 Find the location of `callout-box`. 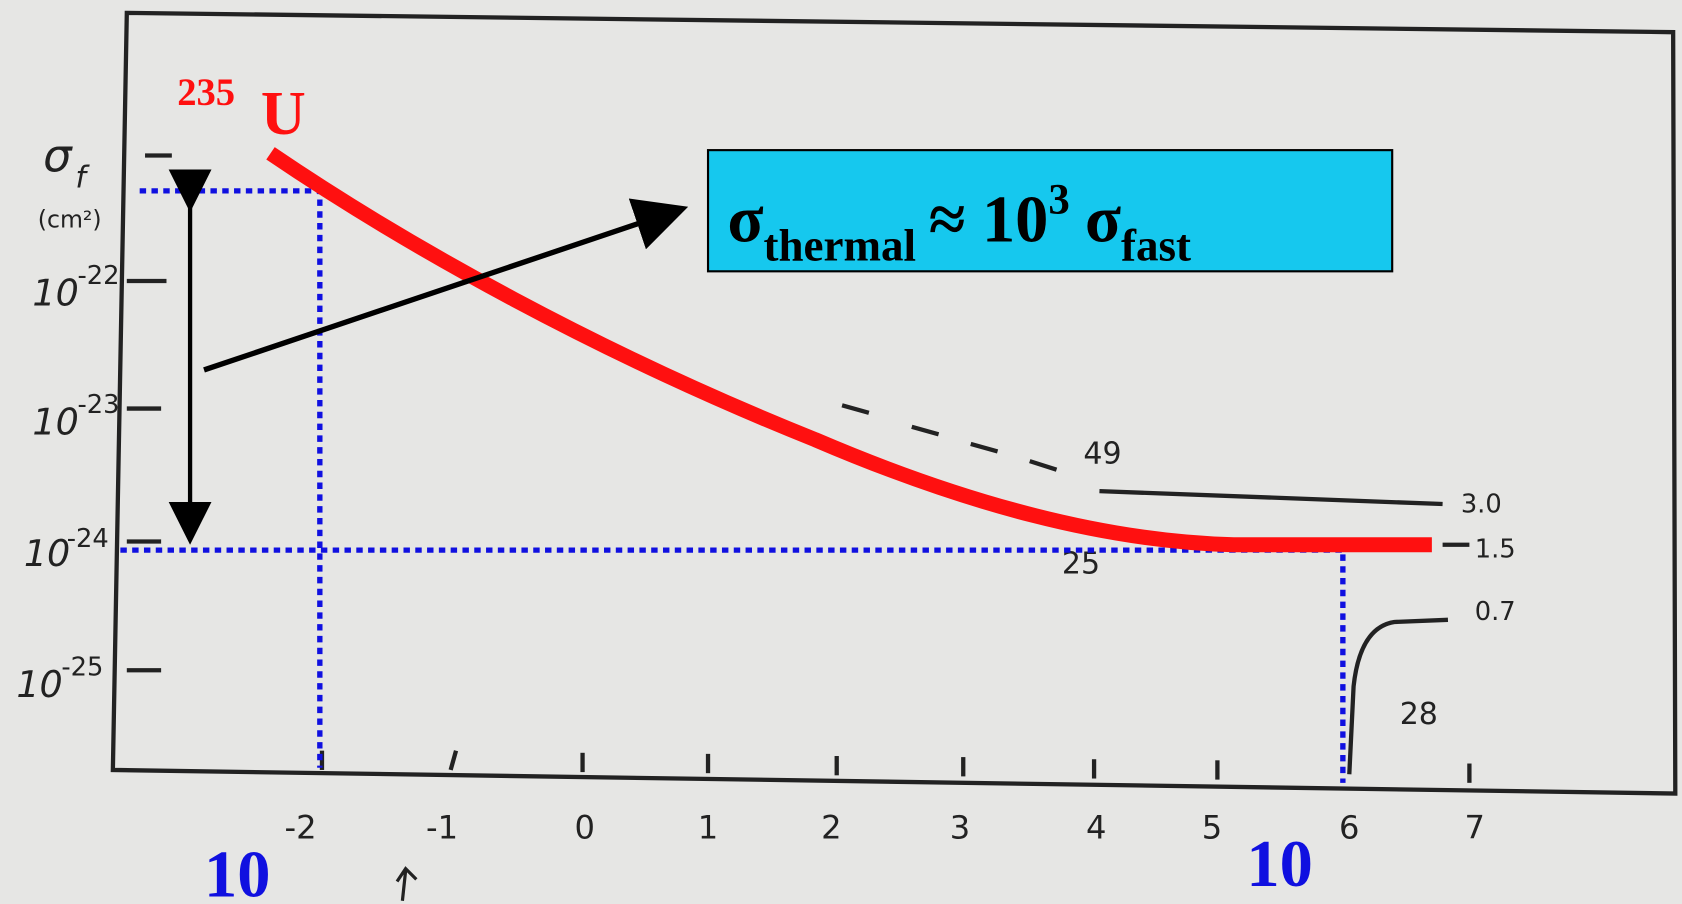

callout-box is located at coordinates (1050, 211).